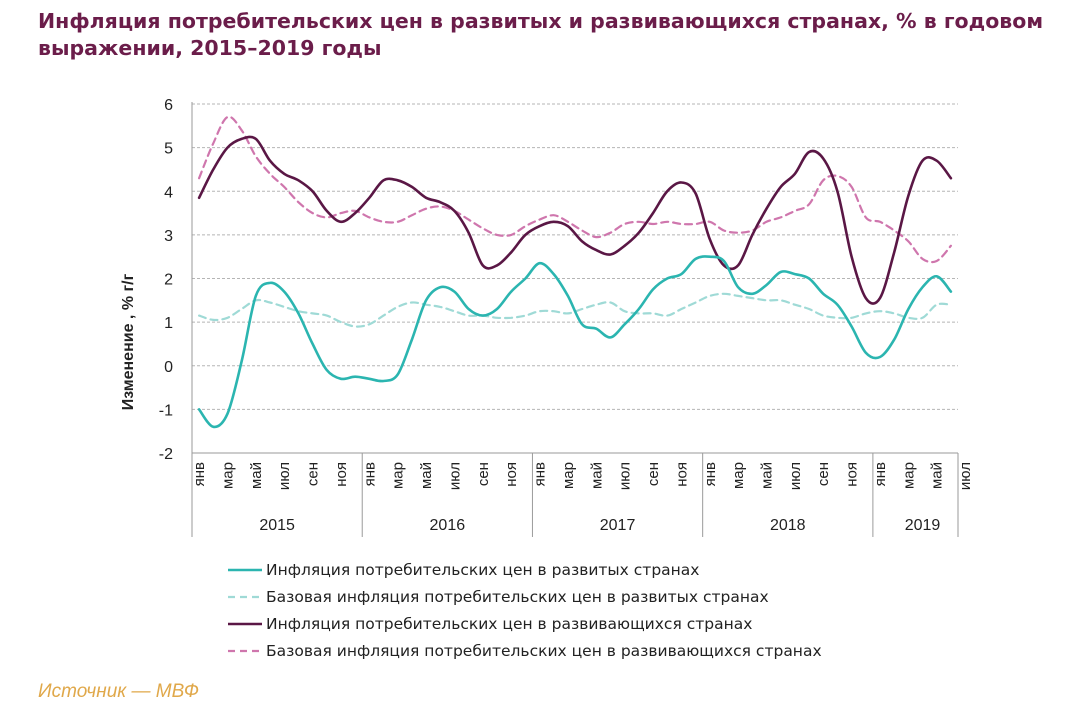  I want to click on y-tick-label: 4, so click(168, 192).